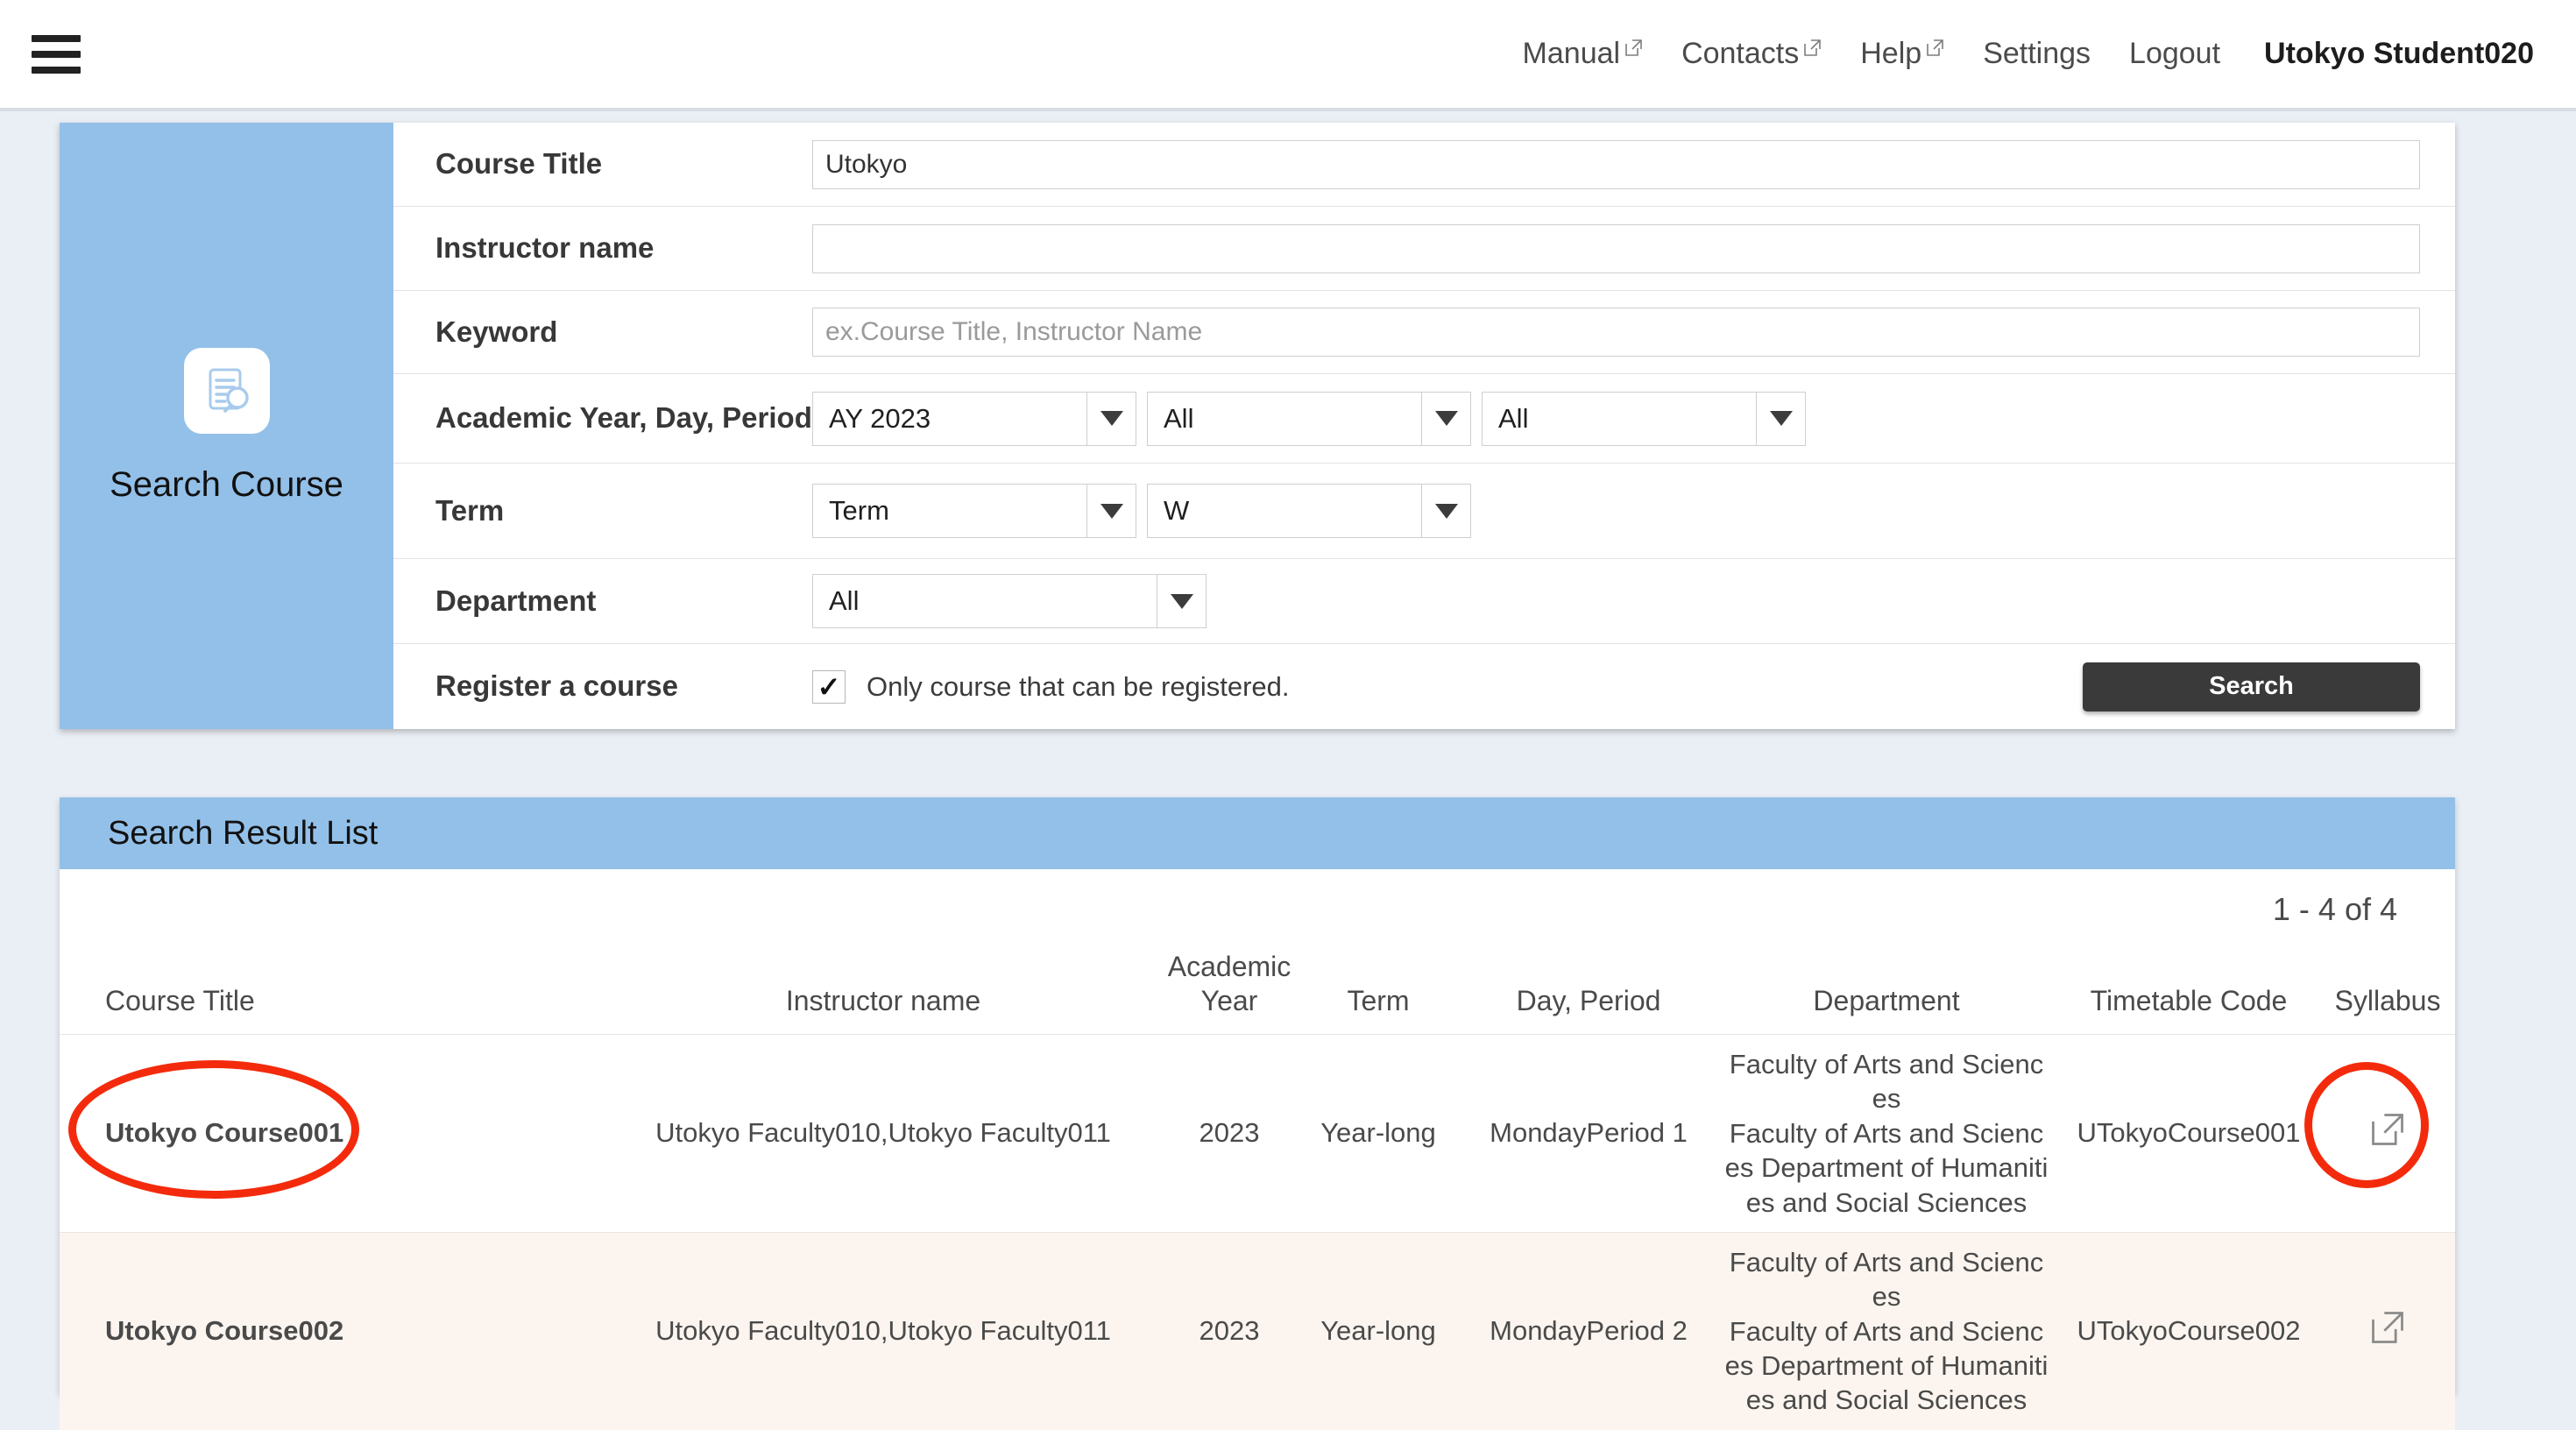  Describe the element at coordinates (2188, 1133) in the screenshot. I see `cell-timetable-code: UTokyoCourse001` at that location.